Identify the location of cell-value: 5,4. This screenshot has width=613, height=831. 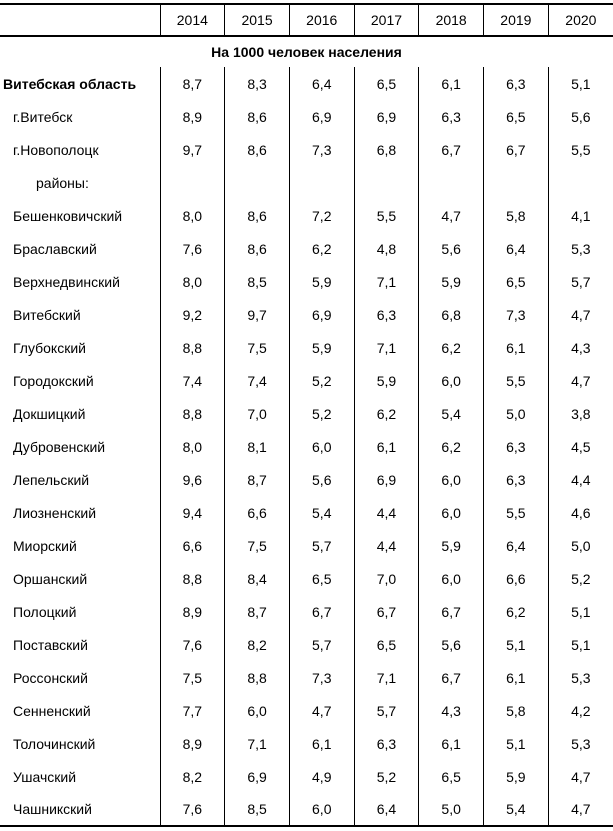
(321, 512).